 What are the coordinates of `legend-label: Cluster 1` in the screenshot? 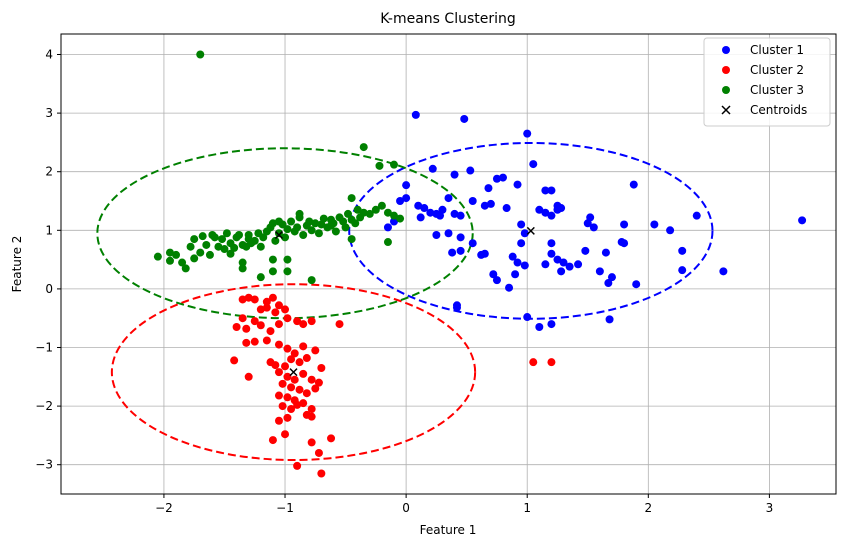 It's located at (777, 50).